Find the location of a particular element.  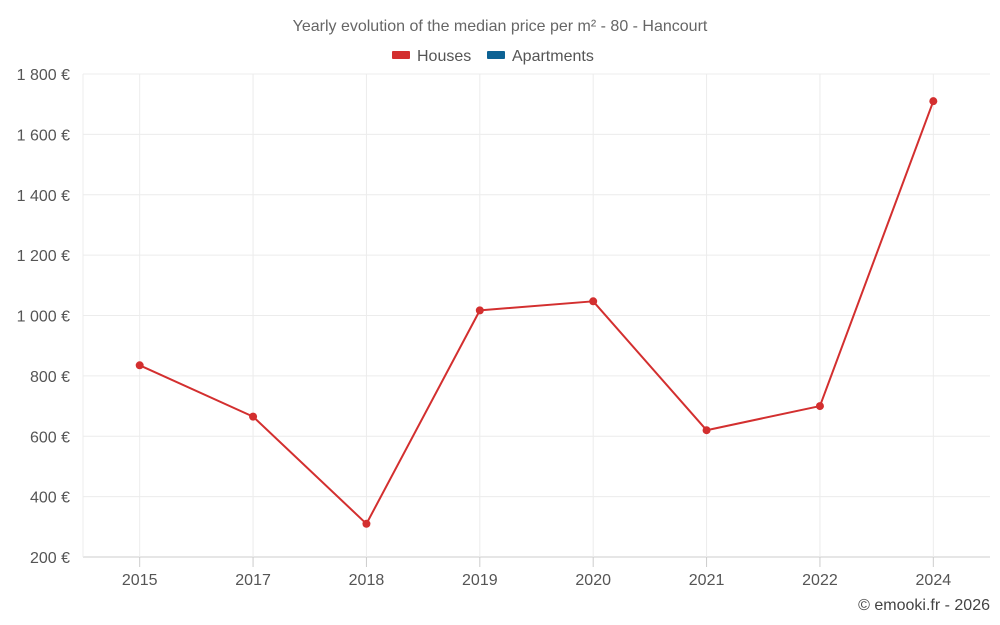

y-tick-label: 1 400 € is located at coordinates (43, 196).